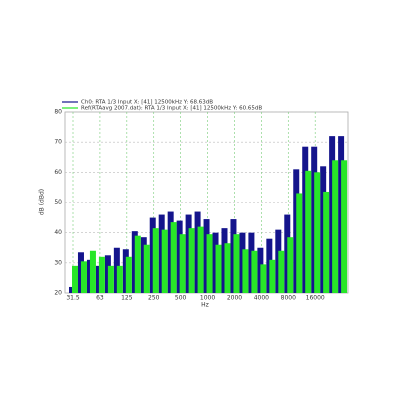 Image resolution: width=400 pixels, height=400 pixels. I want to click on y-tick-label: 80, so click(58, 112).